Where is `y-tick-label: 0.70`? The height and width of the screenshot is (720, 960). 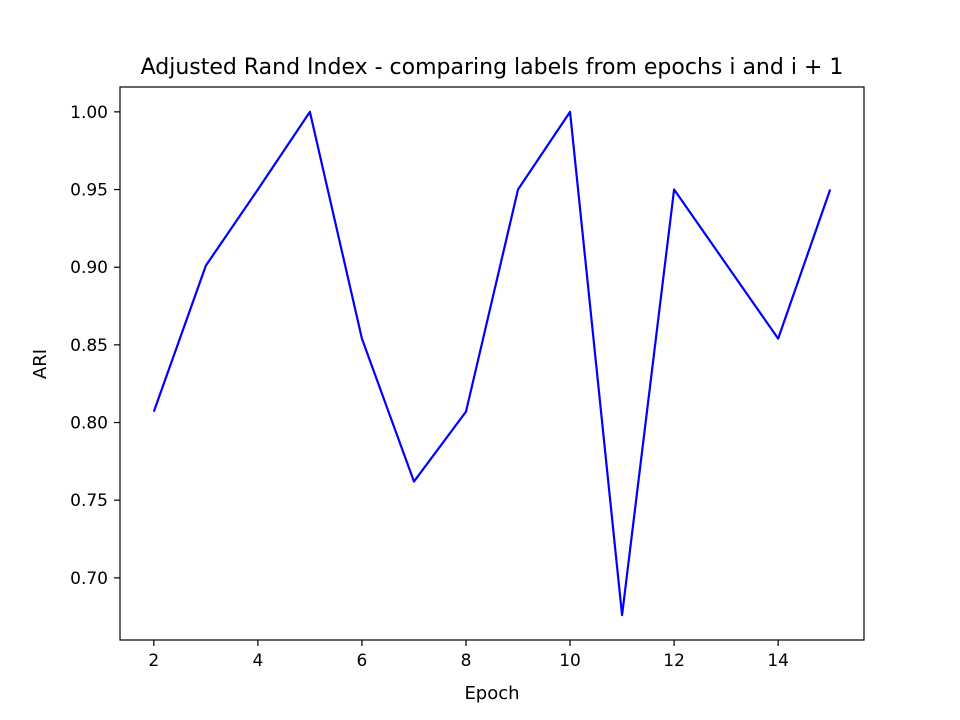 y-tick-label: 0.70 is located at coordinates (89, 579).